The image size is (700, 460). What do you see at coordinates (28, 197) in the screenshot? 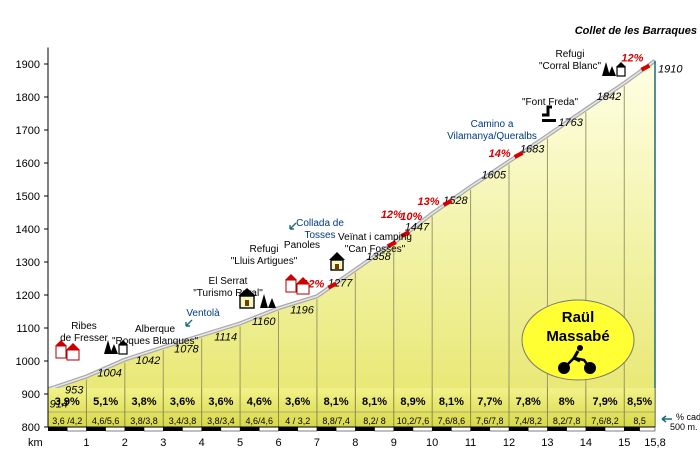
I see `y-tick-label: 1500` at bounding box center [28, 197].